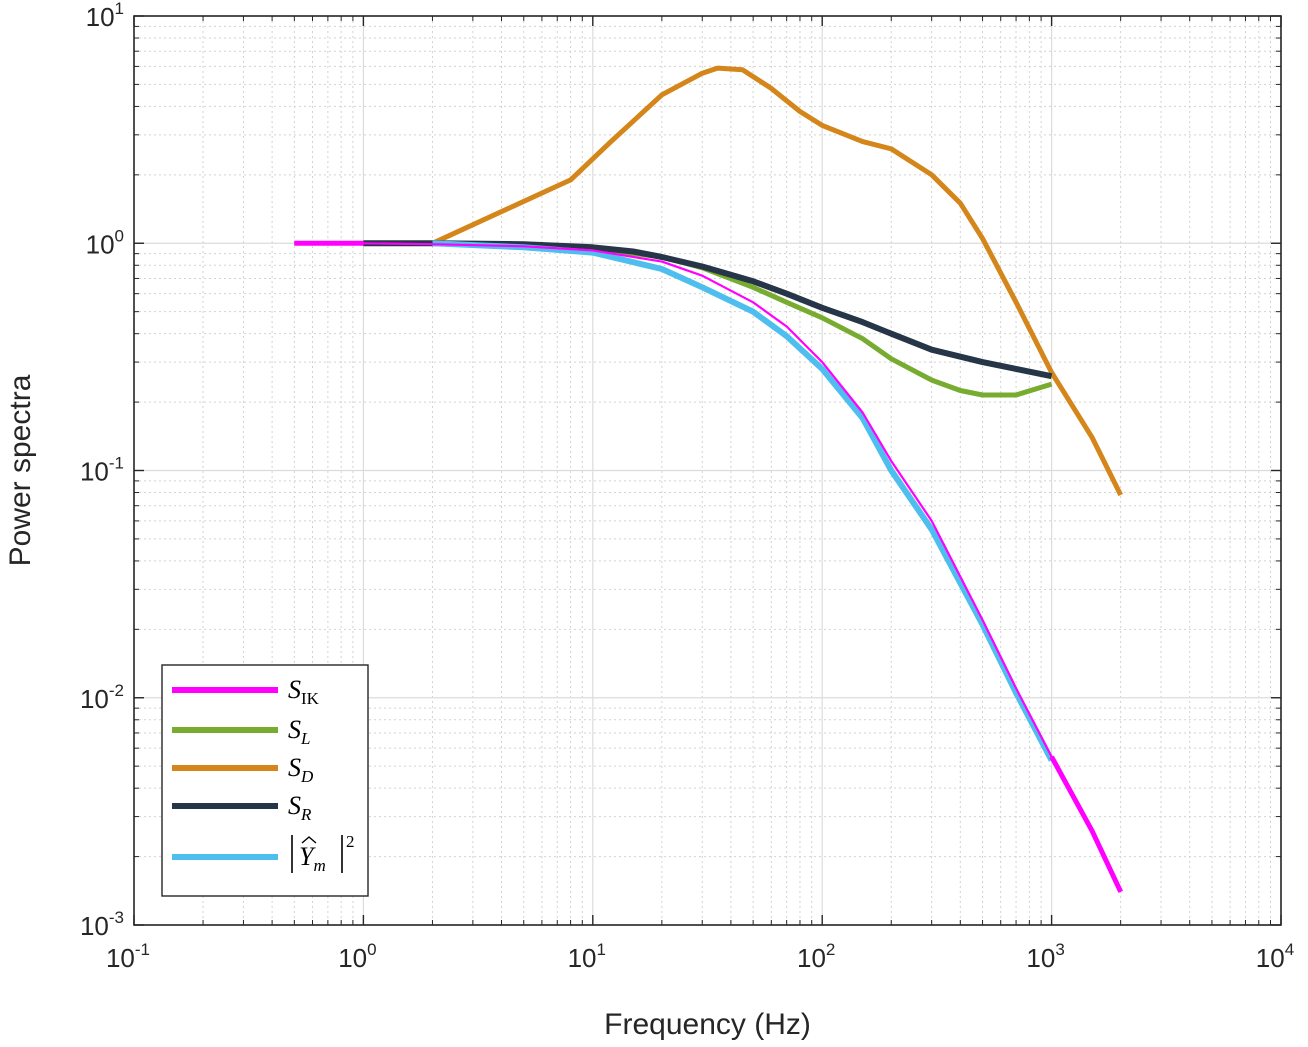 The image size is (1308, 1047). Describe the element at coordinates (587, 956) in the screenshot. I see `x-tick-label: 10¹` at that location.